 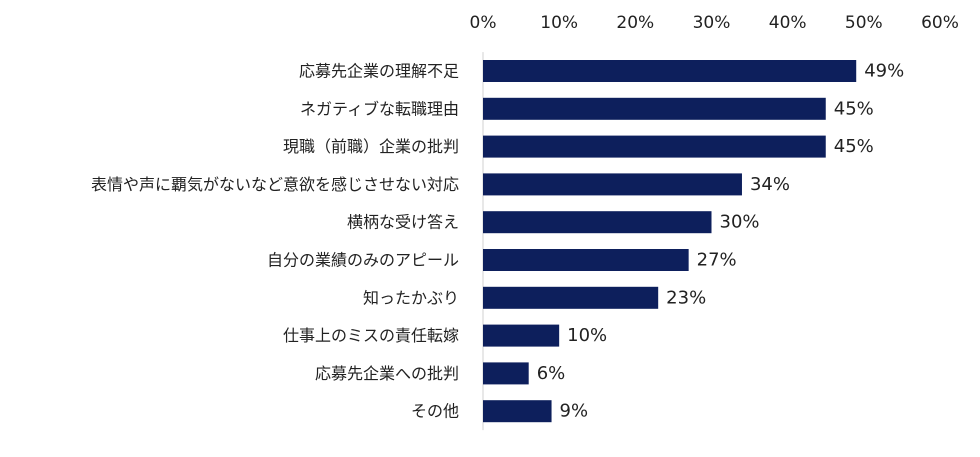 I want to click on category-label: 仕事上のミスの責任転嫁, so click(x=371, y=335).